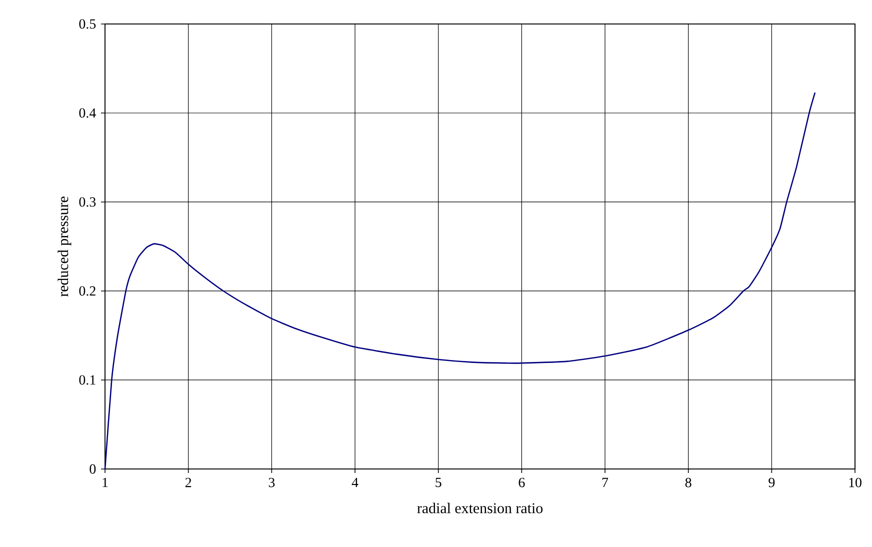 This screenshot has height=547, width=872. I want to click on x-tick-label: 5, so click(439, 483).